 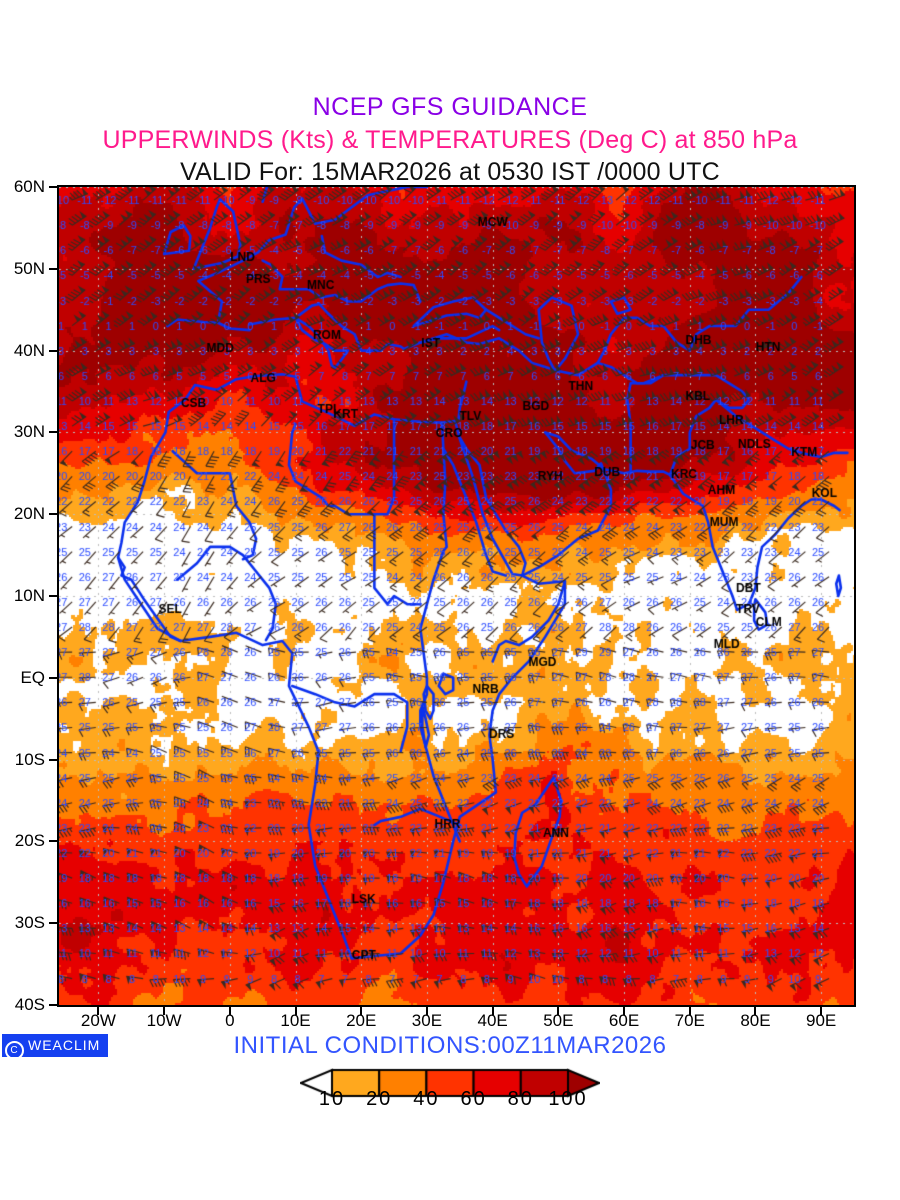 I want to click on colorbar, so click(x=450, y=1087).